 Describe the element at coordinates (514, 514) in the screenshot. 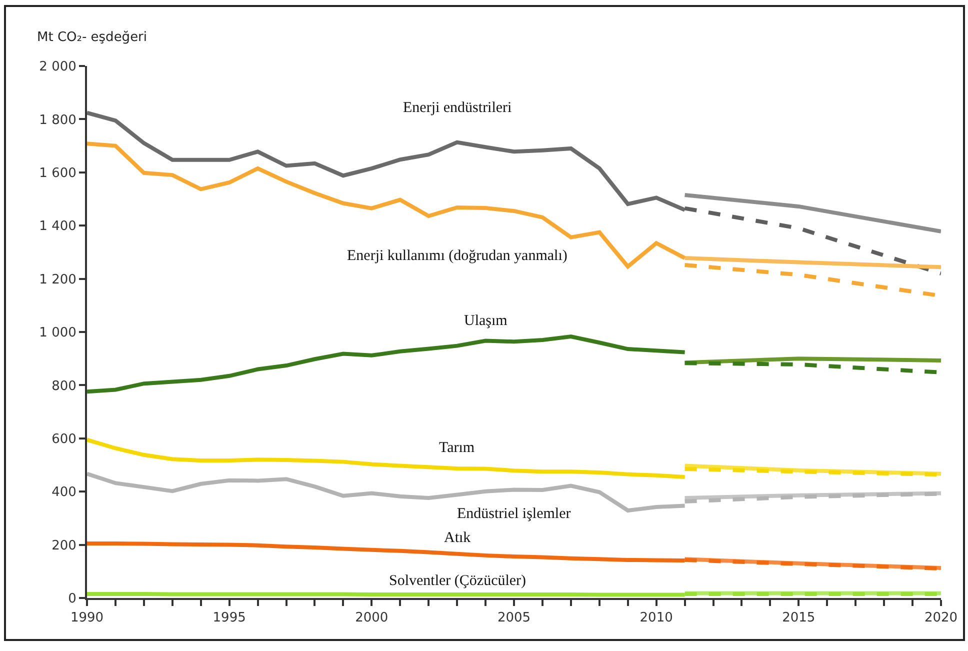

I see `series-label: Endüstriel işlemler` at that location.